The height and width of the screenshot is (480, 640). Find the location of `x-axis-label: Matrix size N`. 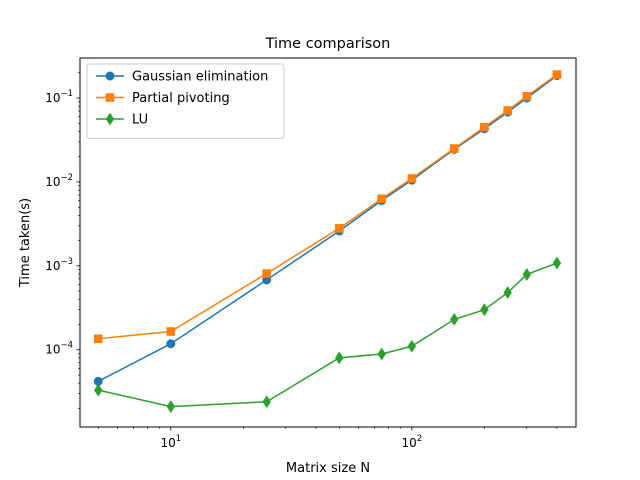

x-axis-label: Matrix size N is located at coordinates (328, 468).